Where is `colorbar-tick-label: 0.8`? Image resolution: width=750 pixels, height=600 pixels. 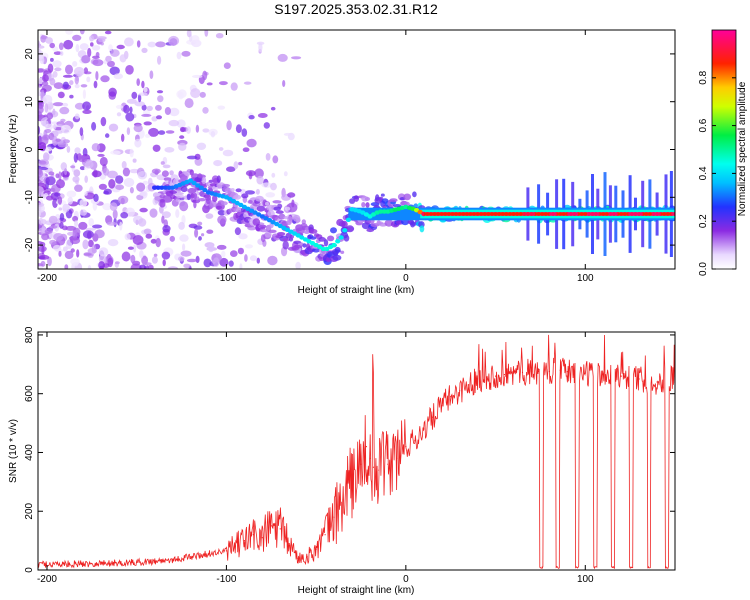 colorbar-tick-label: 0.8 is located at coordinates (703, 77).